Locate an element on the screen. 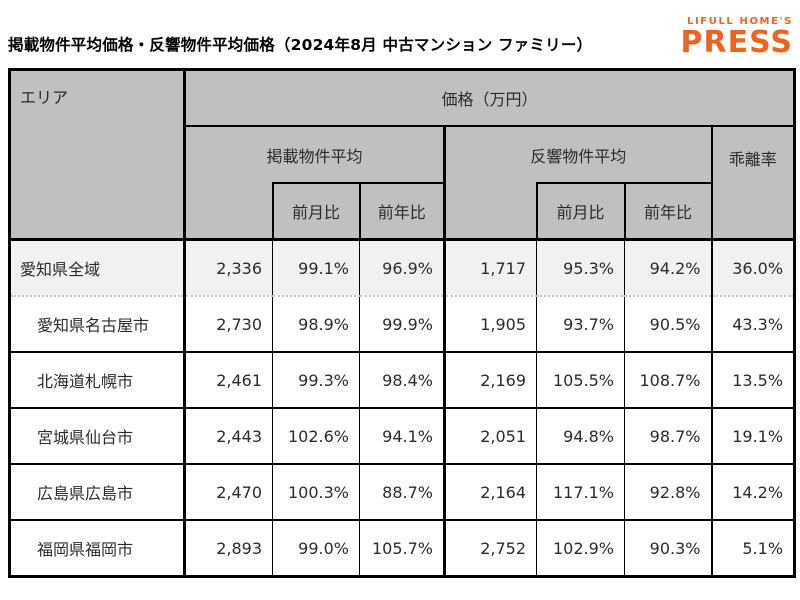  response-avg-cell: 2,169 is located at coordinates (490, 380).